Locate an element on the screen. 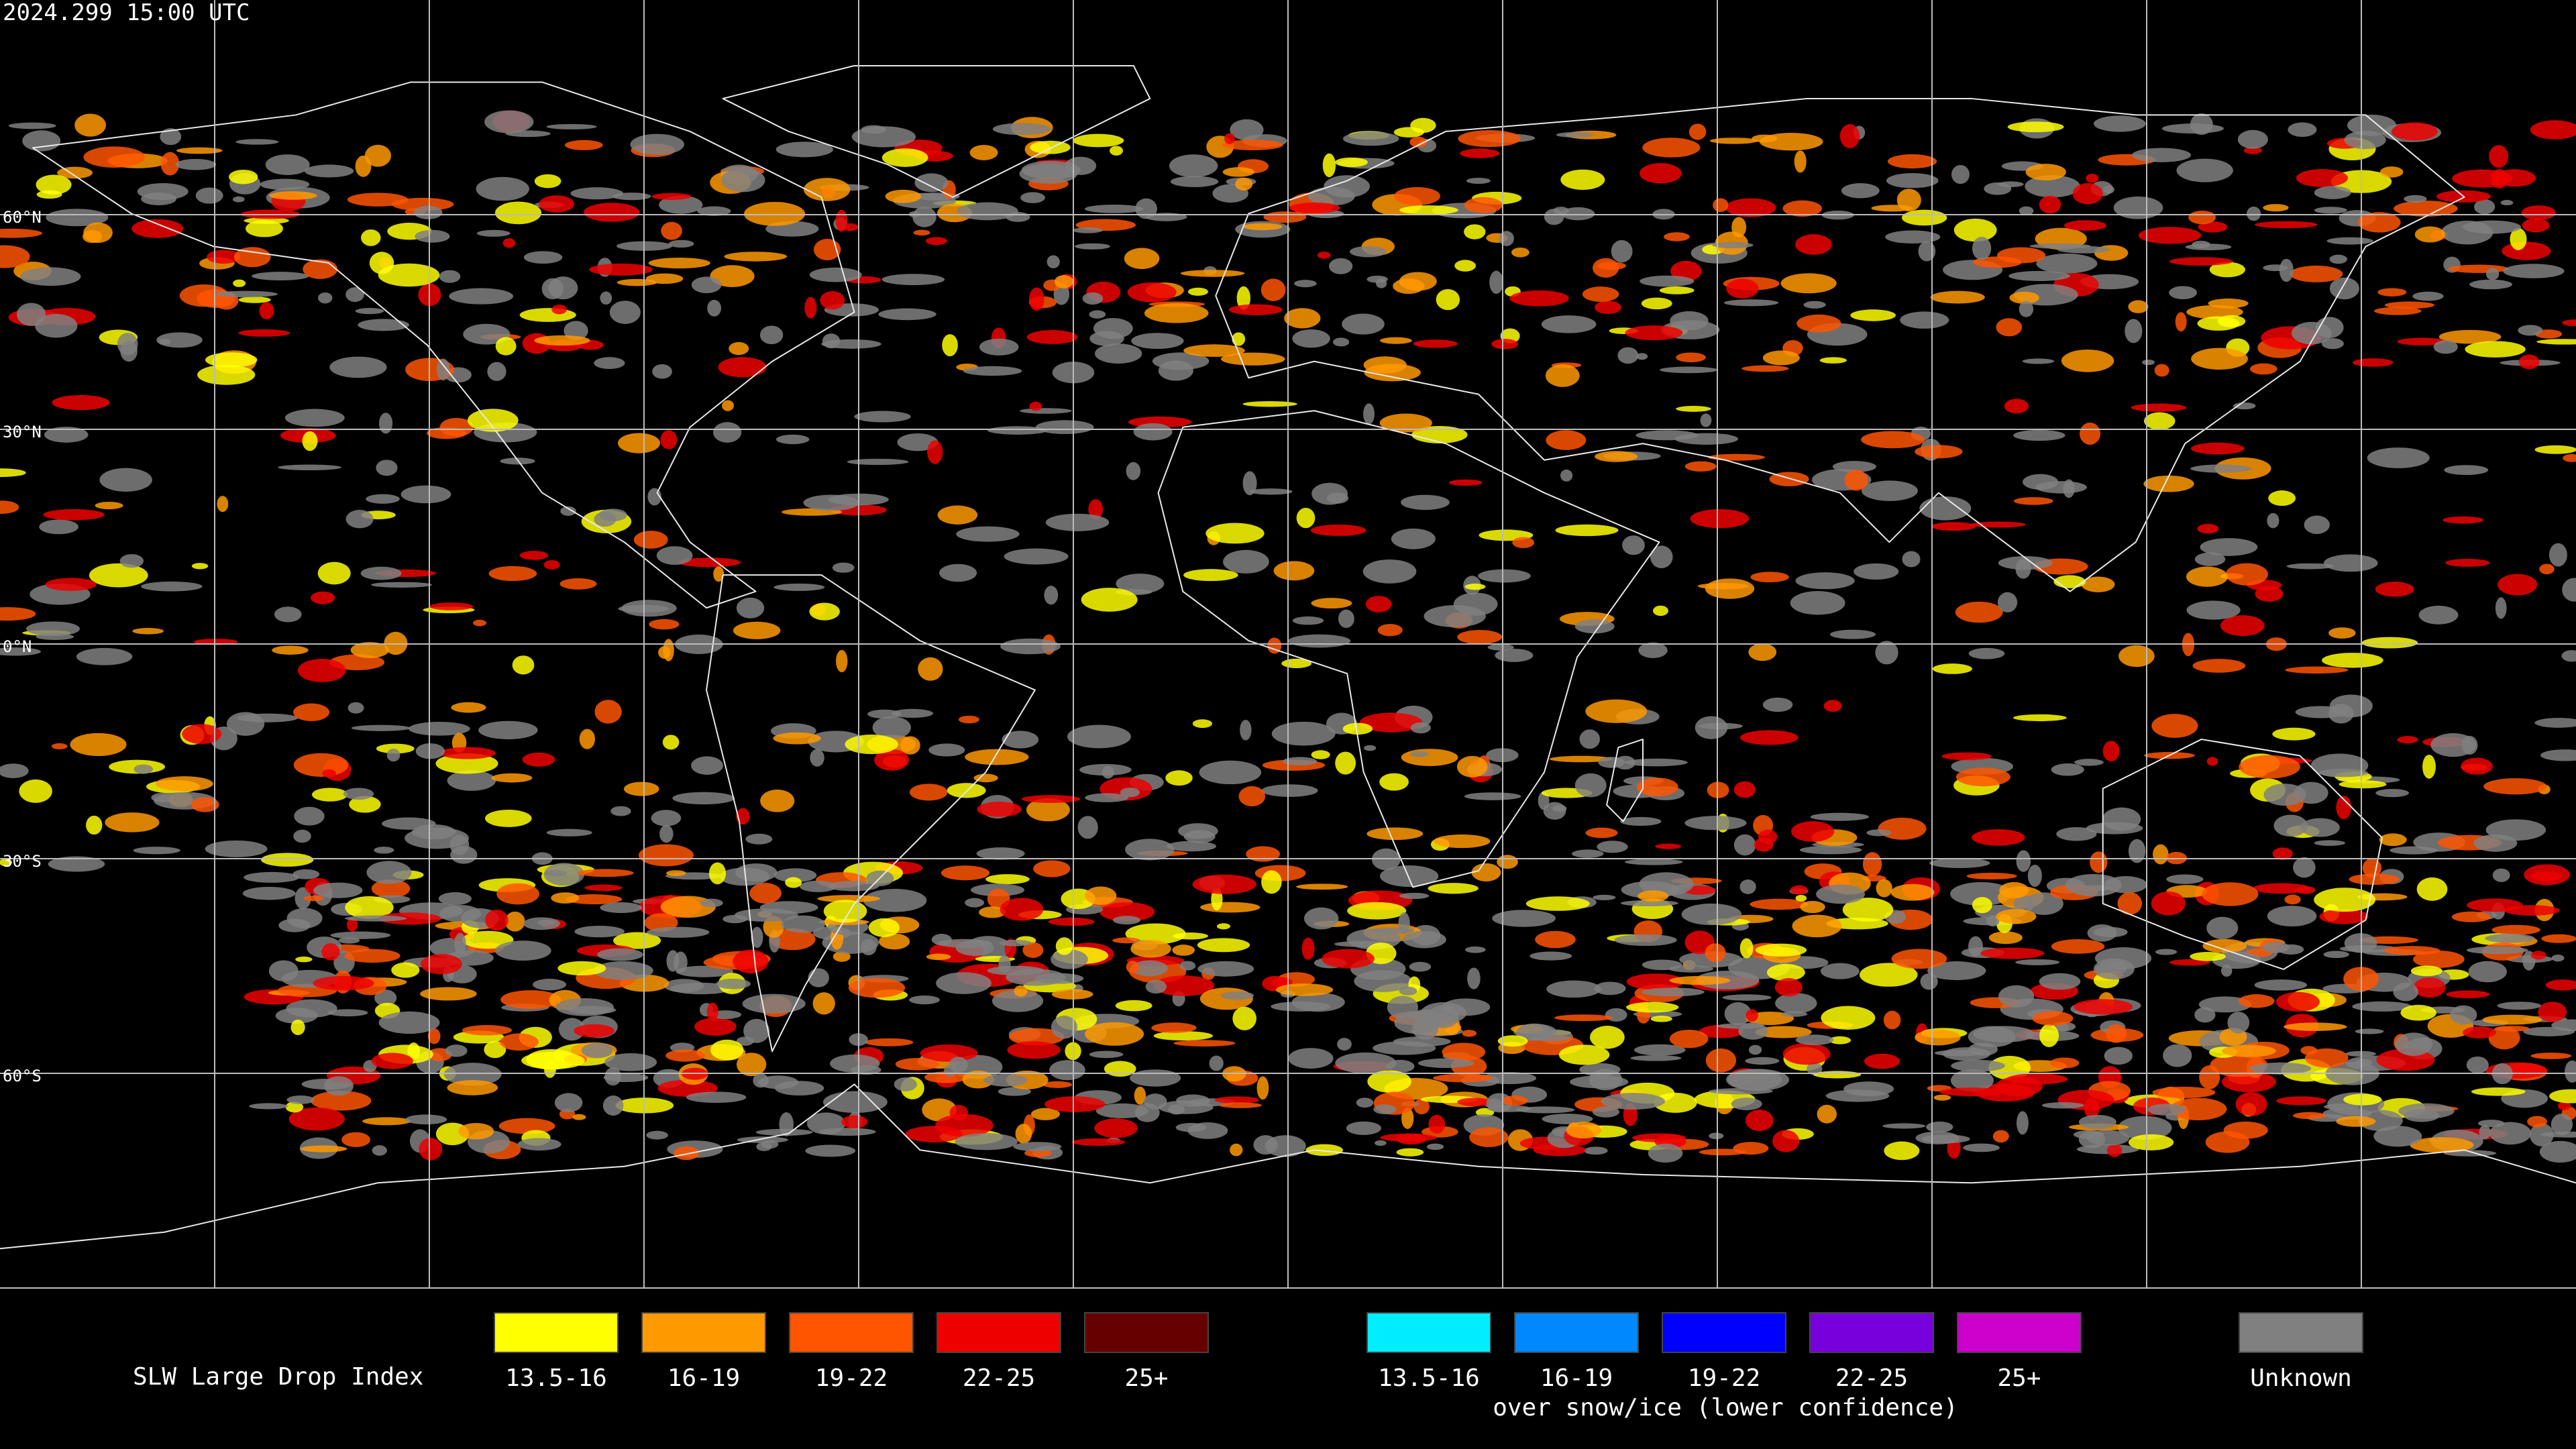  legend-swatch is located at coordinates (2019, 1332).